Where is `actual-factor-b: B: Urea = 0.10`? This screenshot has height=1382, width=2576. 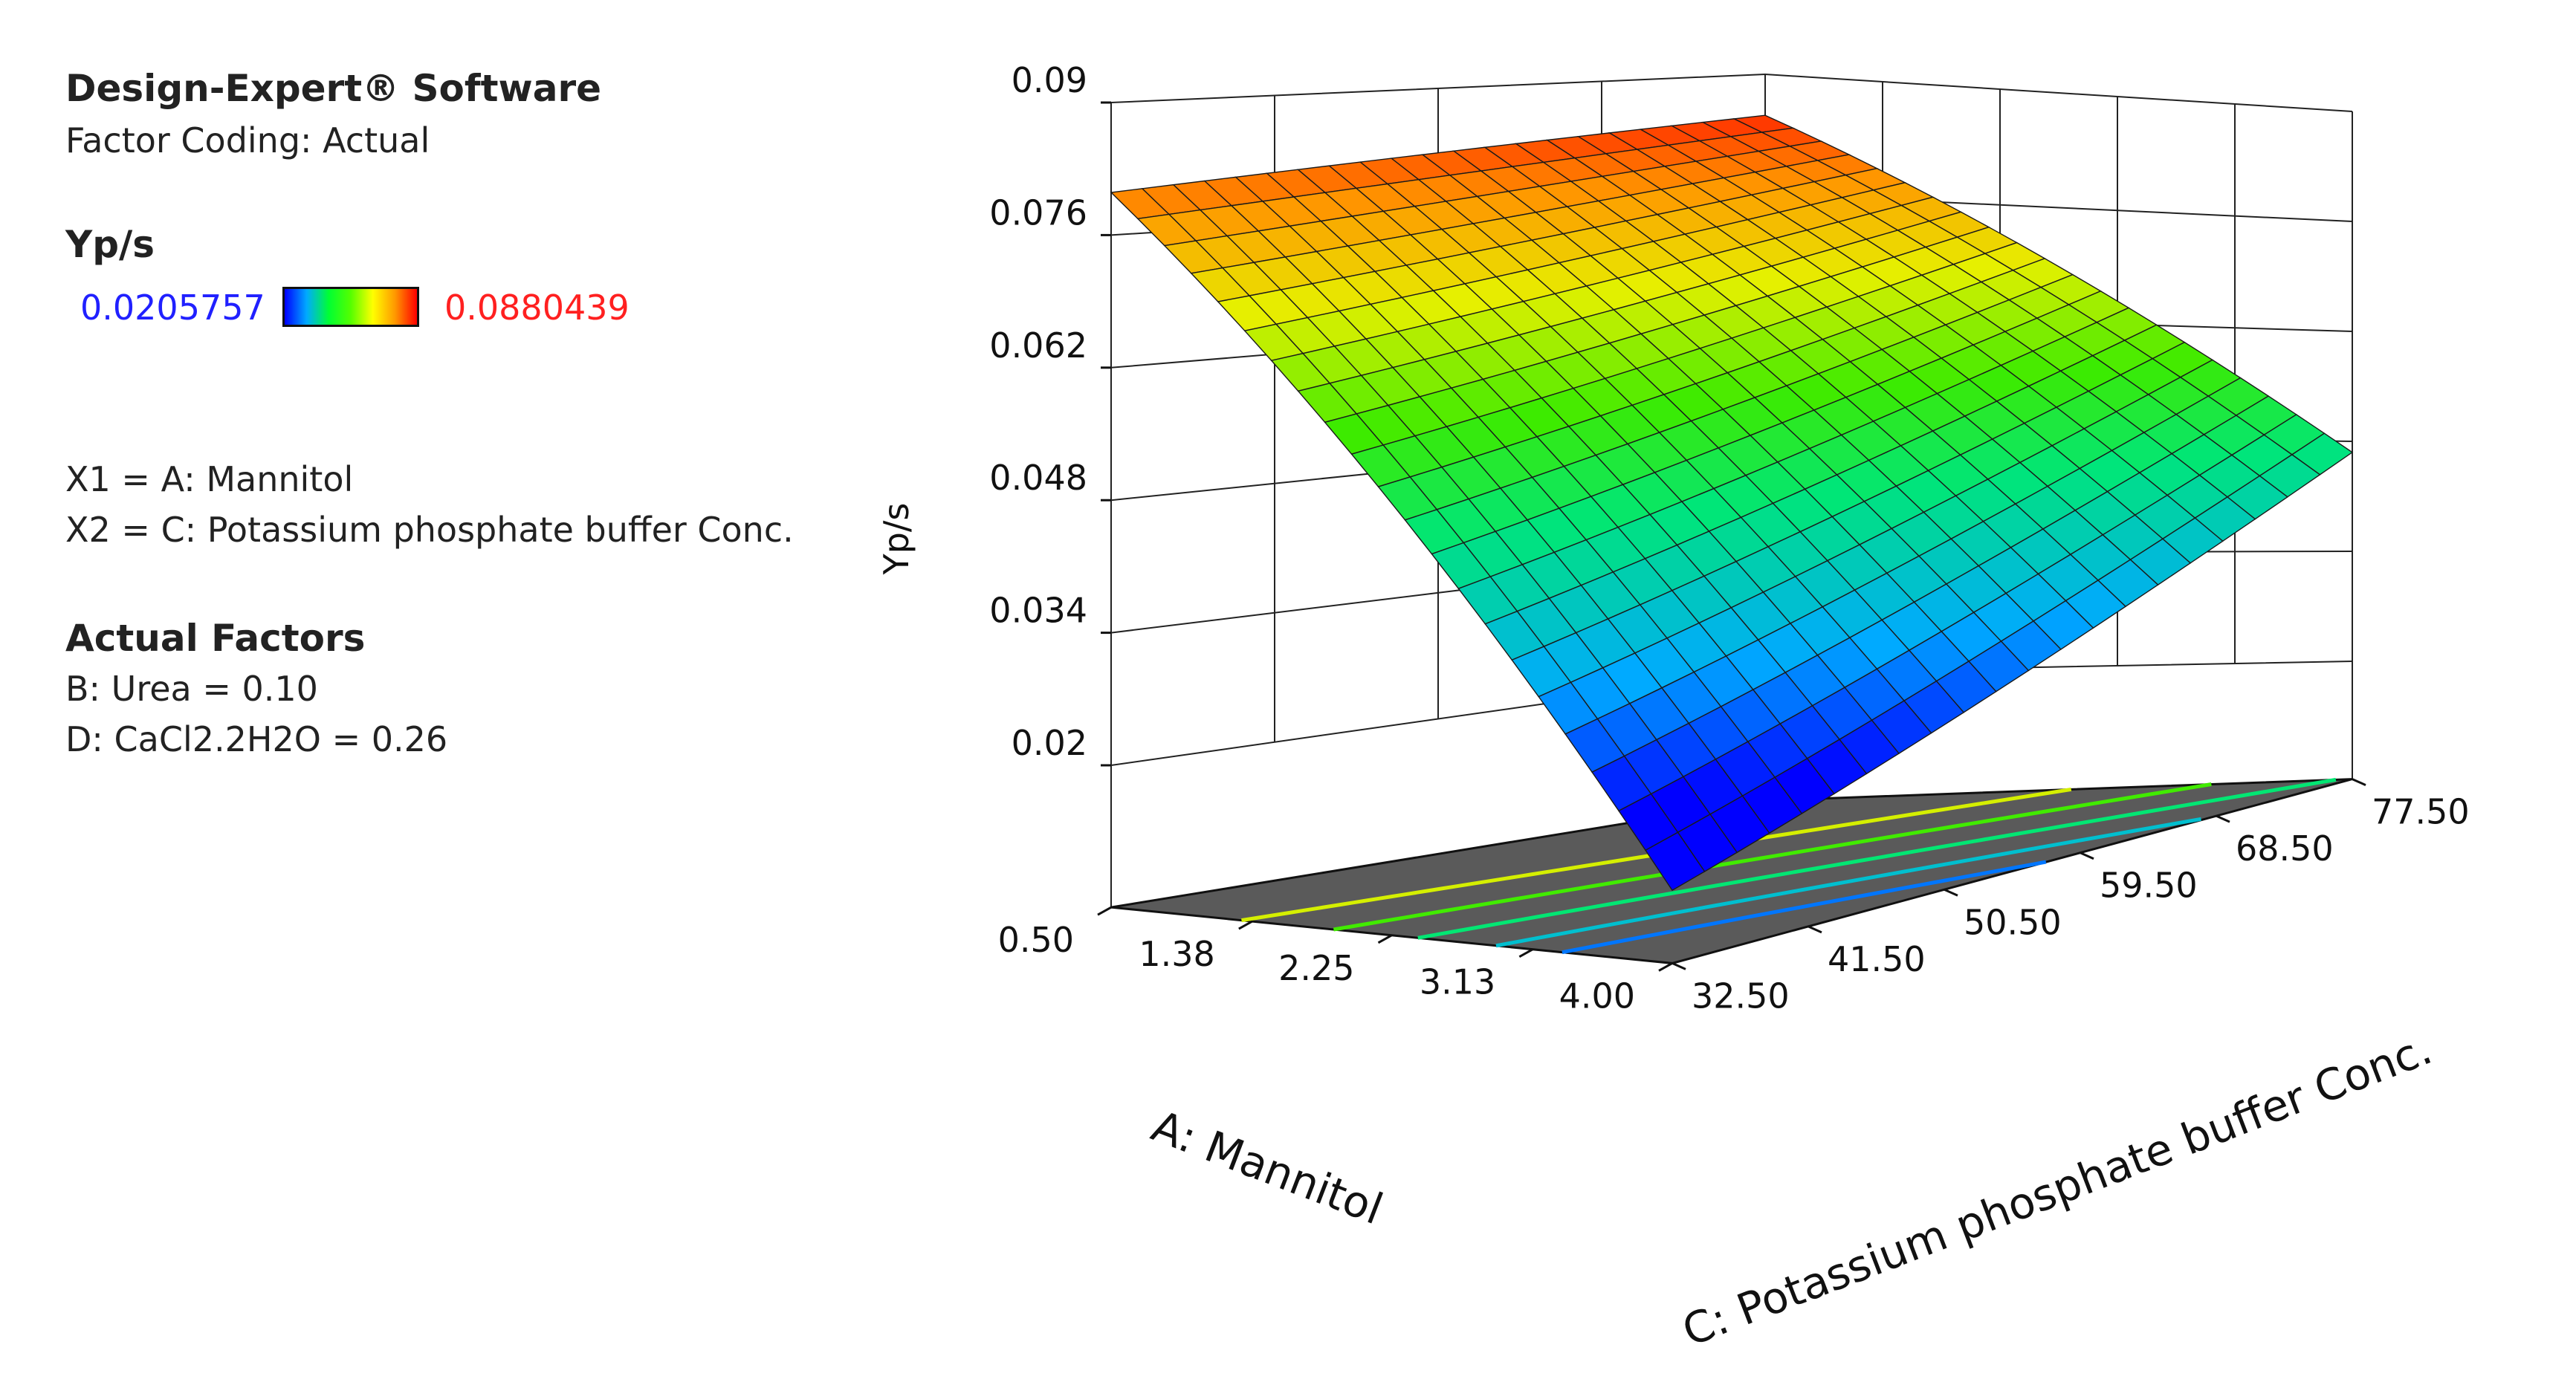
actual-factor-b: B: Urea = 0.10 is located at coordinates (191, 689).